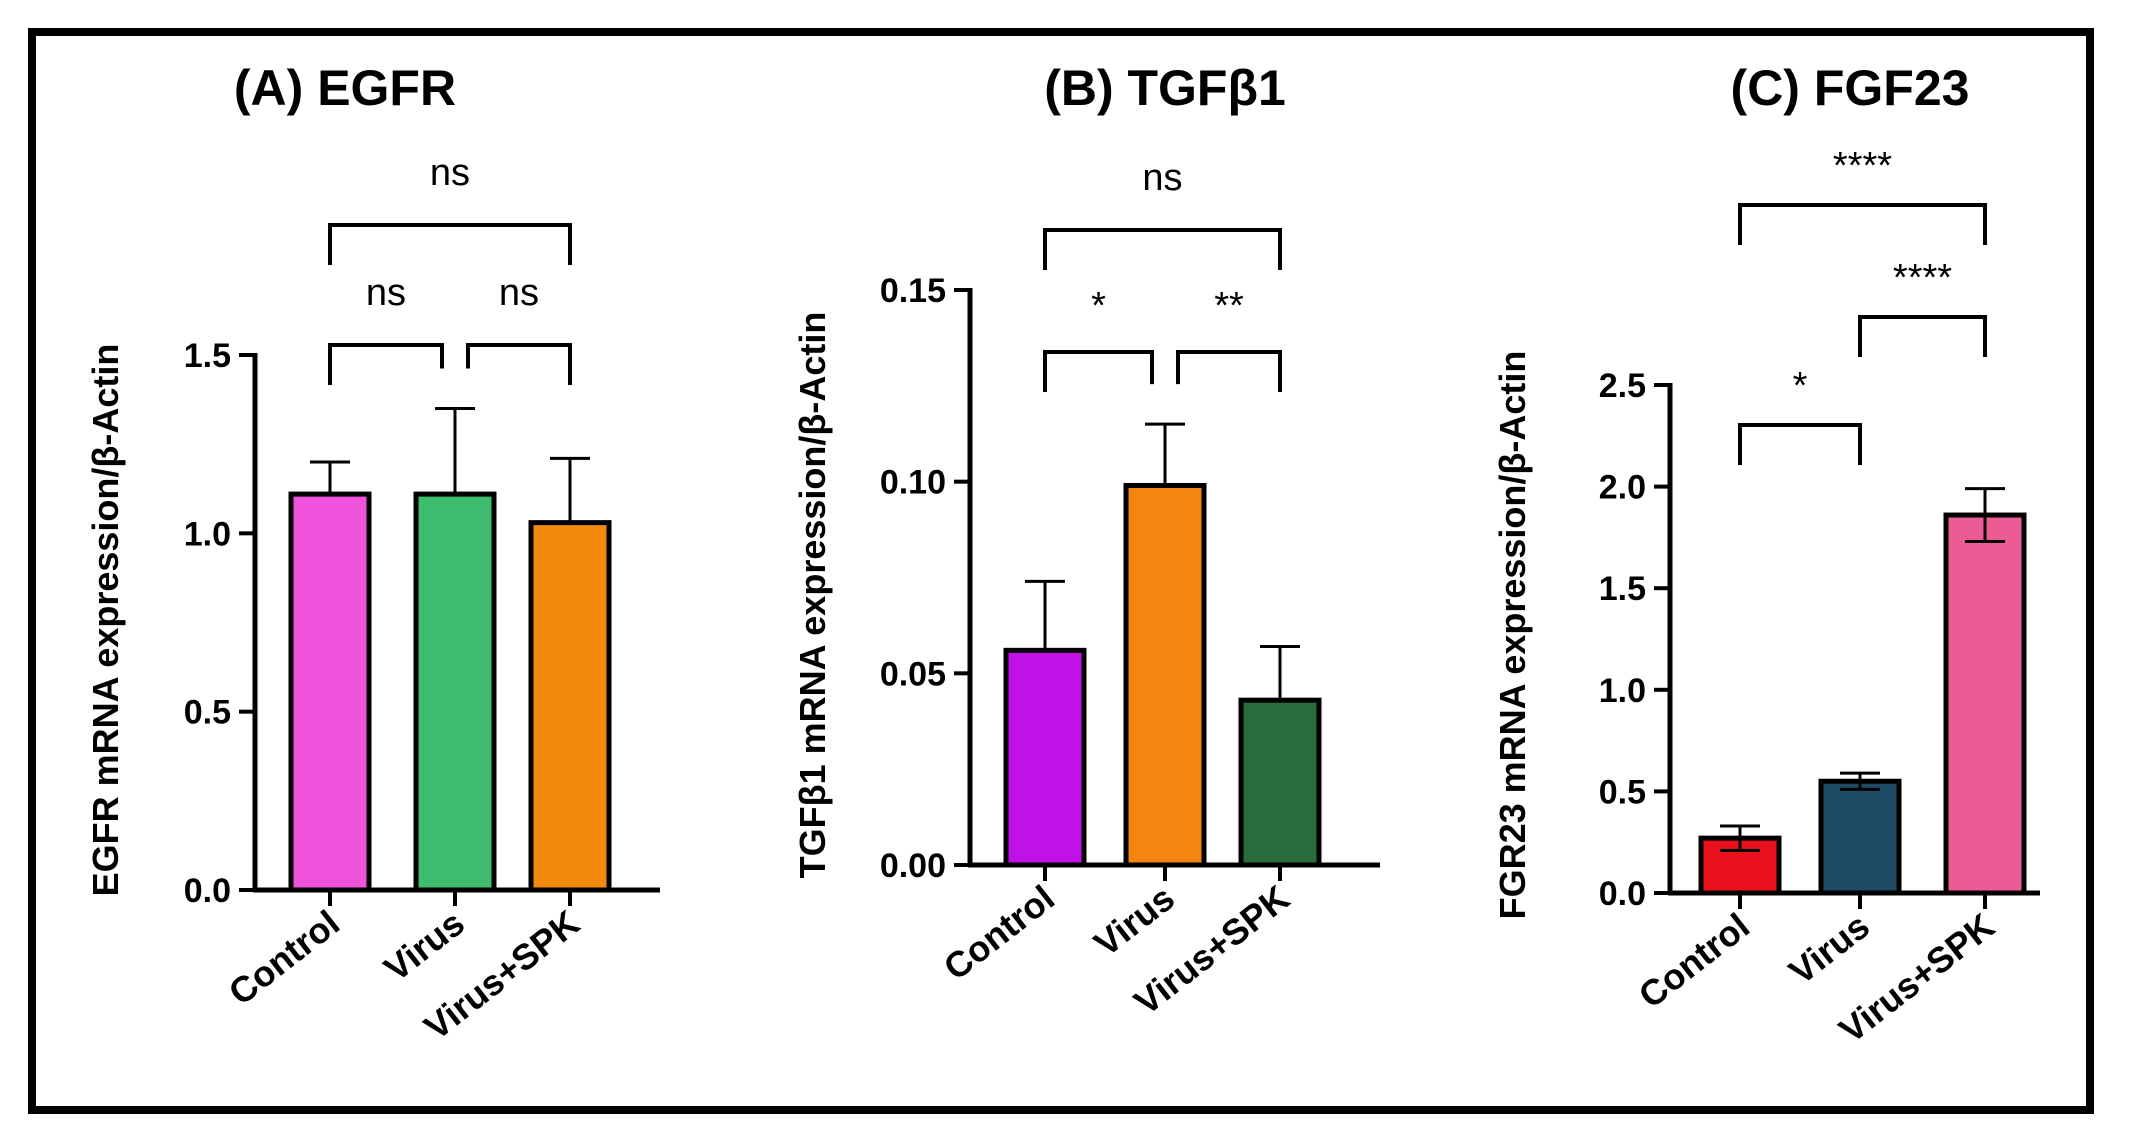  What do you see at coordinates (1850, 88) in the screenshot?
I see `chart-title: (C) FGF23` at bounding box center [1850, 88].